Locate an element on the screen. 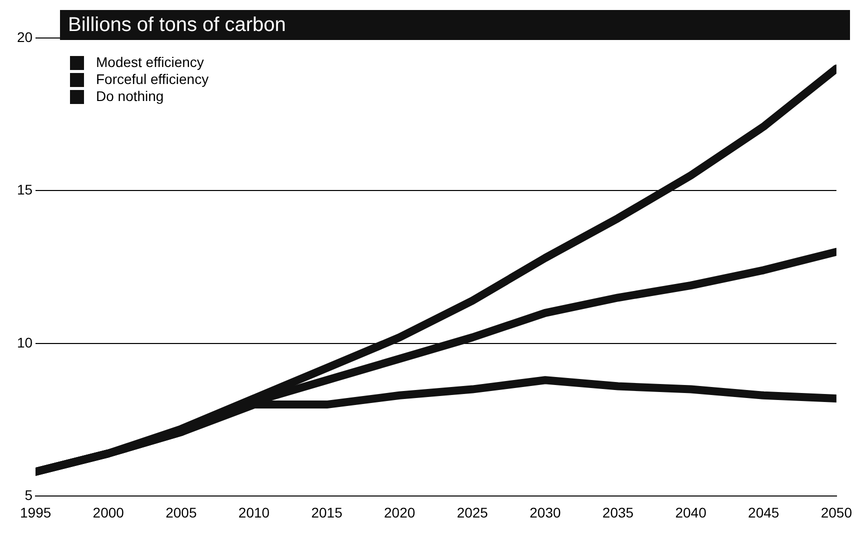  y-tick-label: 20 is located at coordinates (24, 36).